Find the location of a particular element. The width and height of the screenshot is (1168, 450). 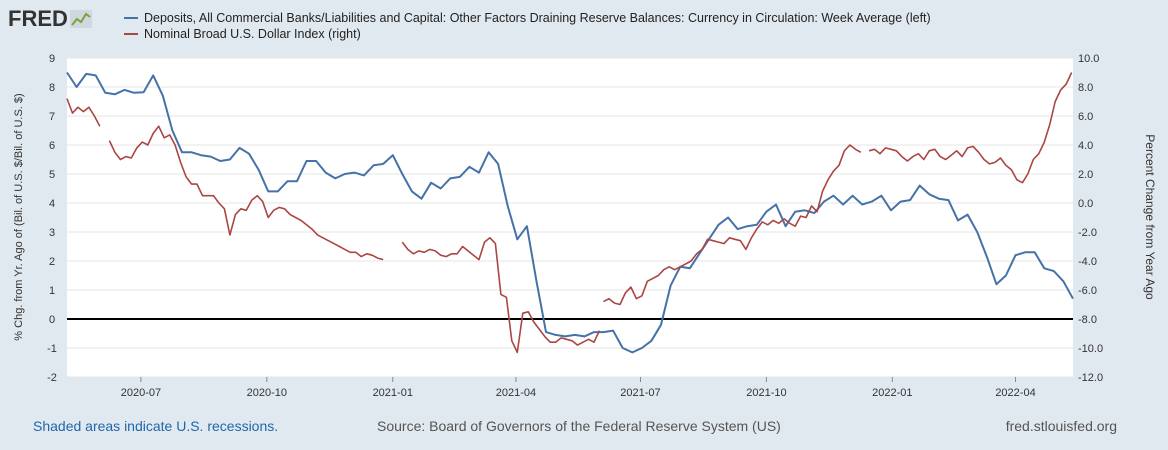

x-tick-label: 2021-10 is located at coordinates (766, 393).